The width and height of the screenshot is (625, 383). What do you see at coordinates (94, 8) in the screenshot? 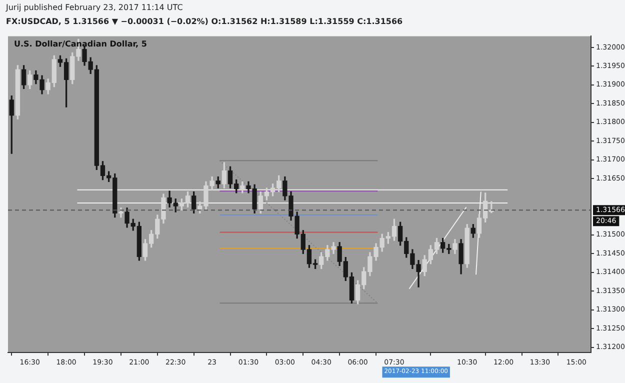
I see `text: Jurij published February 23, 2017 11:14 UTC` at bounding box center [94, 8].